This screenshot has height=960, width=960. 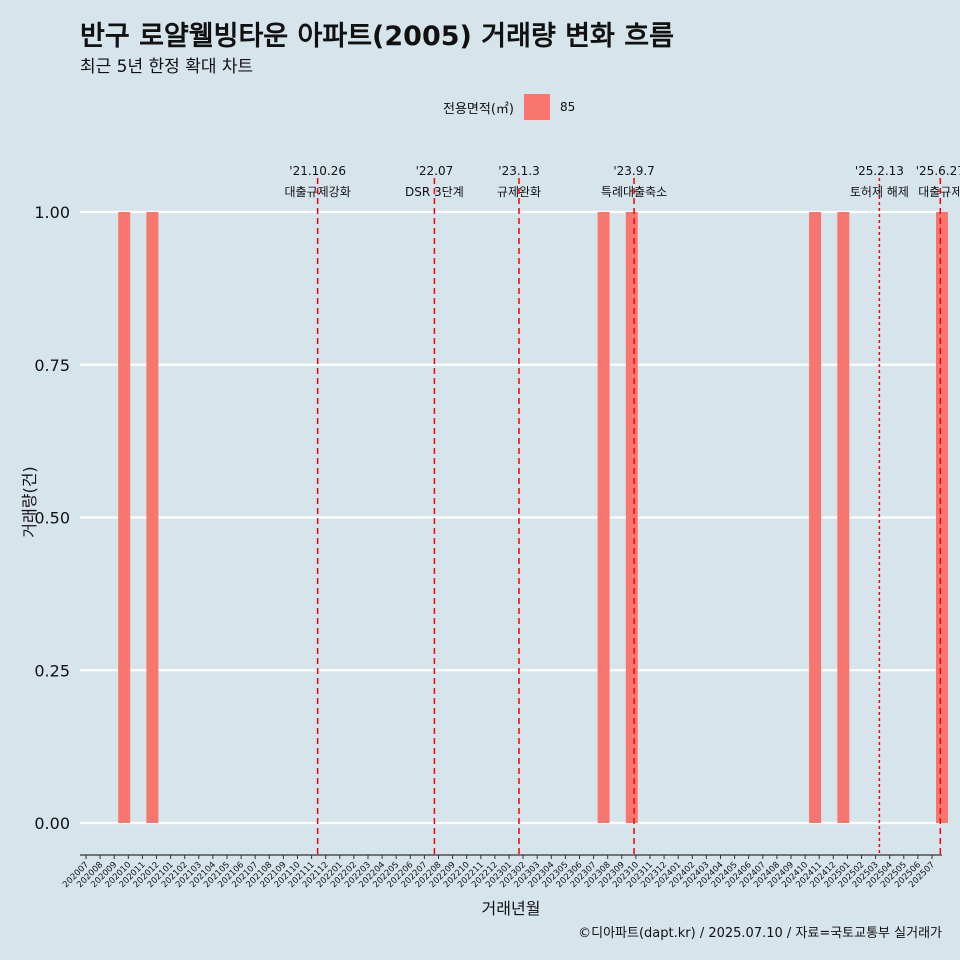 I want to click on y-tick-label: 0.50, so click(x=52, y=518).